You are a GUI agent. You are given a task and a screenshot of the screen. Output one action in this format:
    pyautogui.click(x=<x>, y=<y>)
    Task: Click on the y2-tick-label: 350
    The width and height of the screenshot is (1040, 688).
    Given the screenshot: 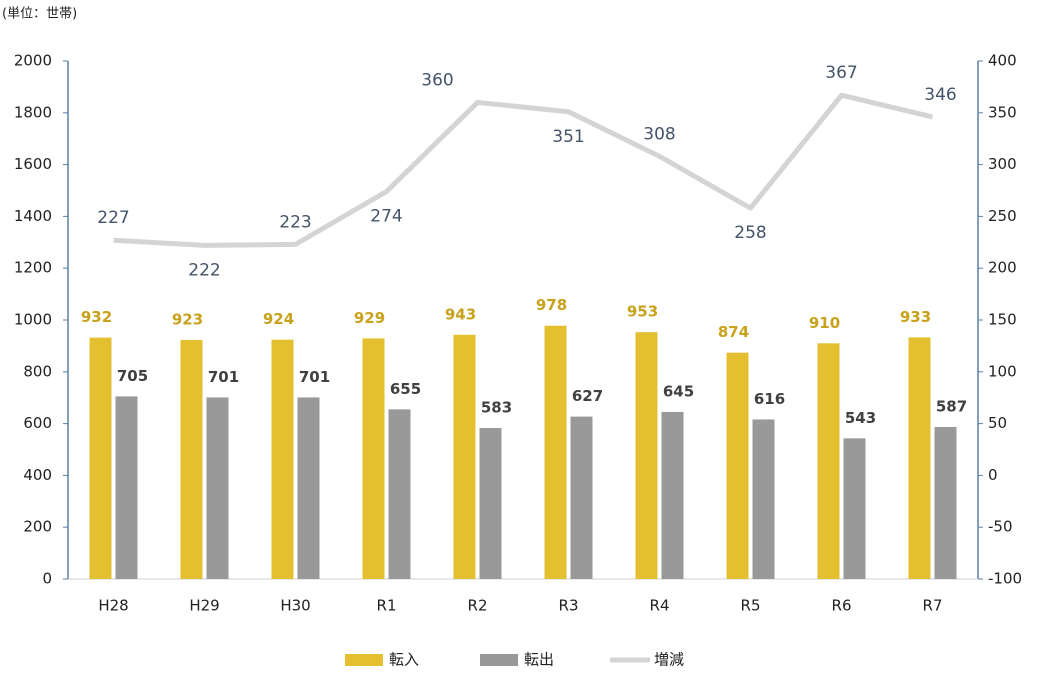 What is the action you would take?
    pyautogui.click(x=1002, y=112)
    